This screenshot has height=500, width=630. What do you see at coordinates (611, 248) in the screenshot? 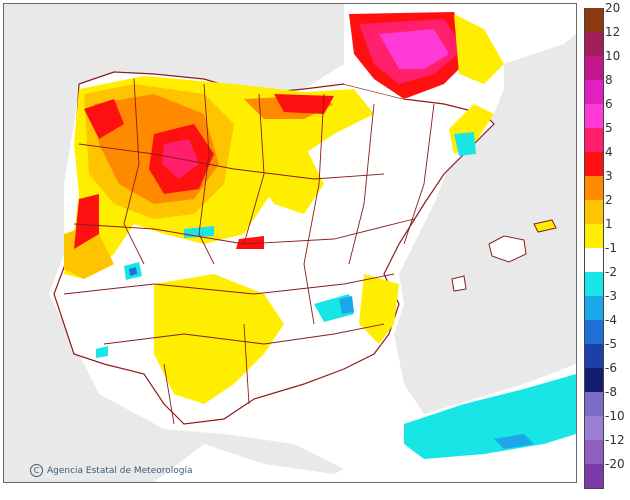
I see `legend-label: -1` at bounding box center [611, 248].